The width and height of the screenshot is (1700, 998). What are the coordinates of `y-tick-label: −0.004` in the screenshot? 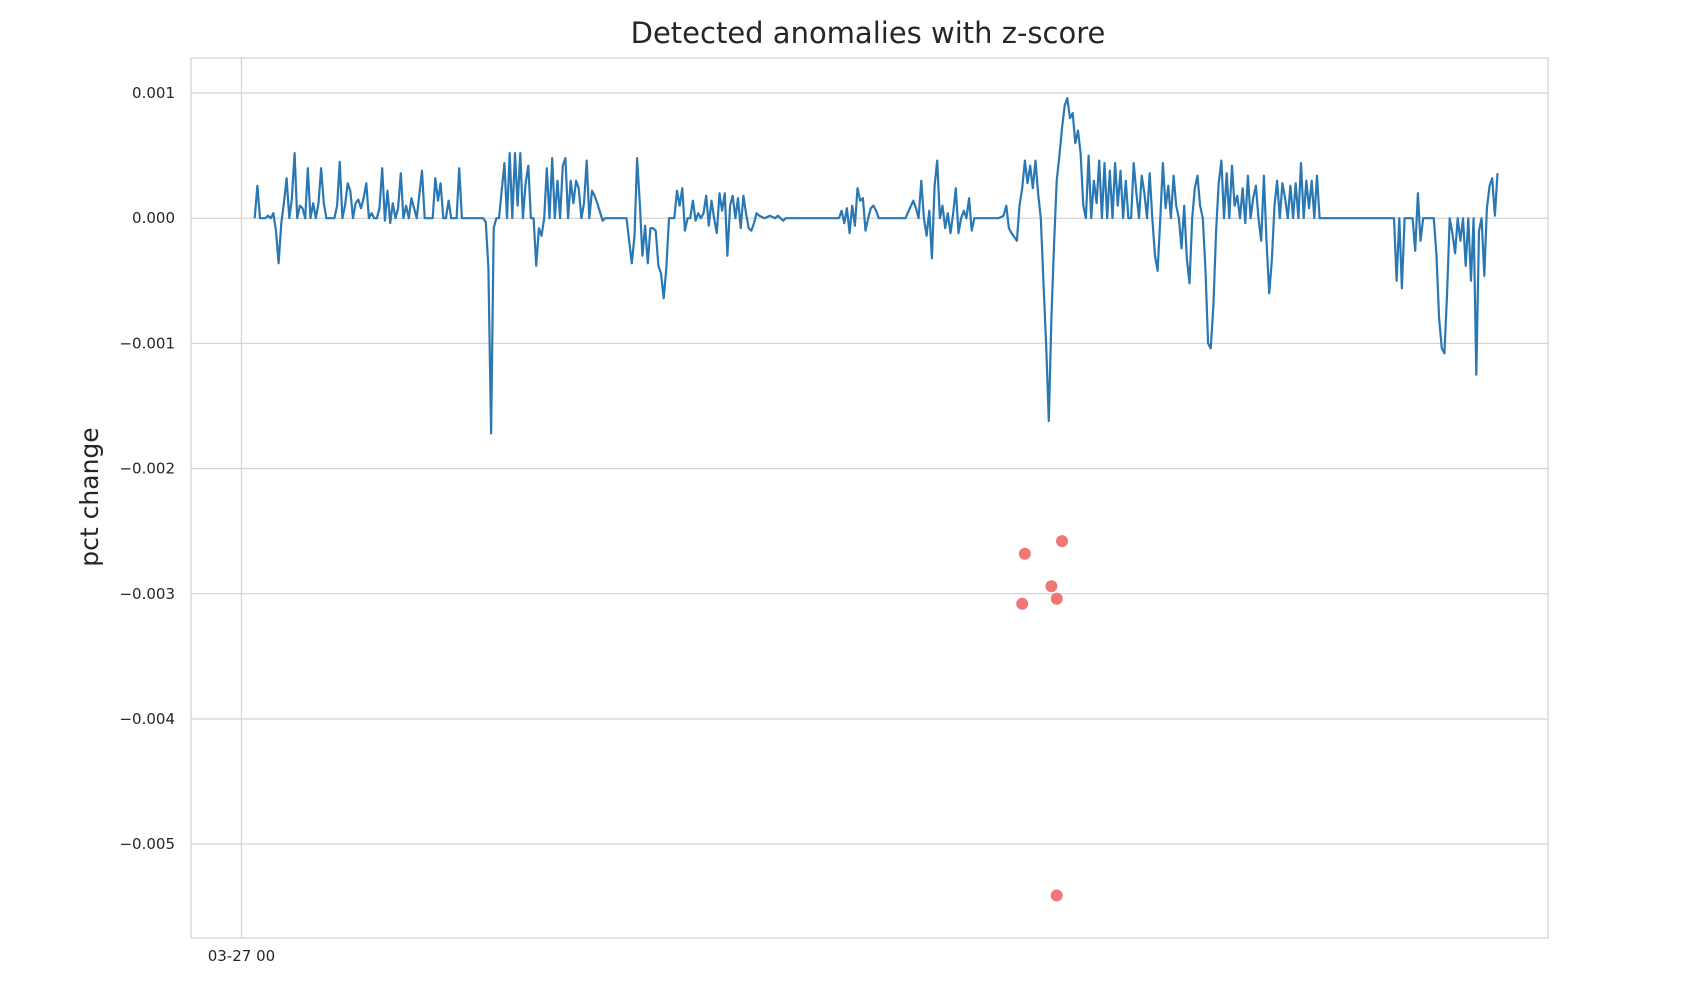 It's located at (147, 719).